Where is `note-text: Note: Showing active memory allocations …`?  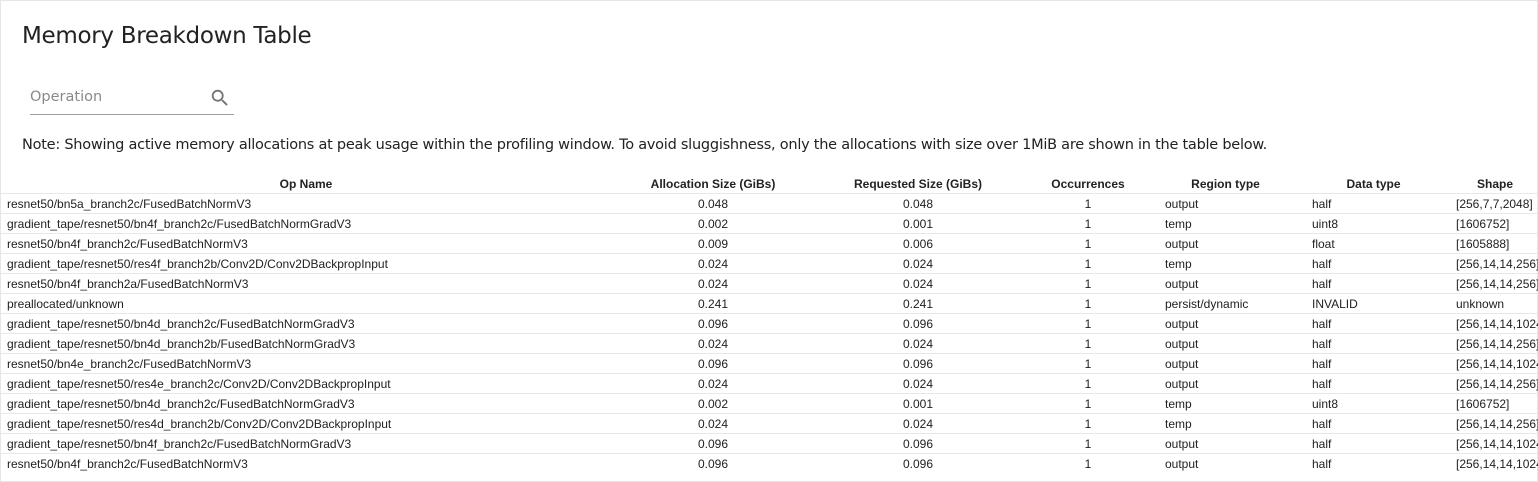
note-text: Note: Showing active memory allocations … is located at coordinates (644, 145).